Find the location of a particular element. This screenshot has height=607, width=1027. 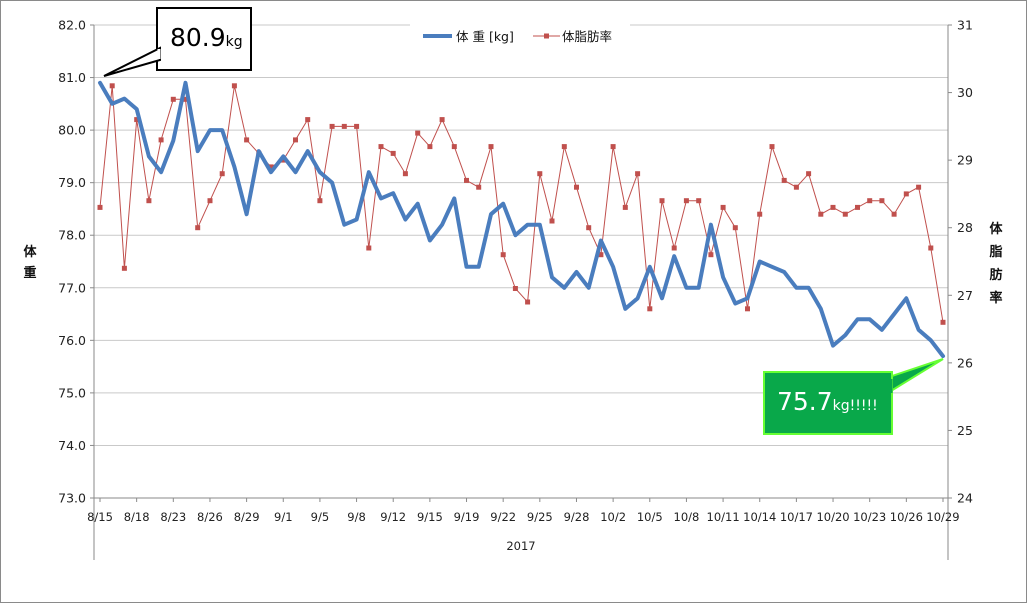

callout-end-unit: kg!!!!! is located at coordinates (855, 406).